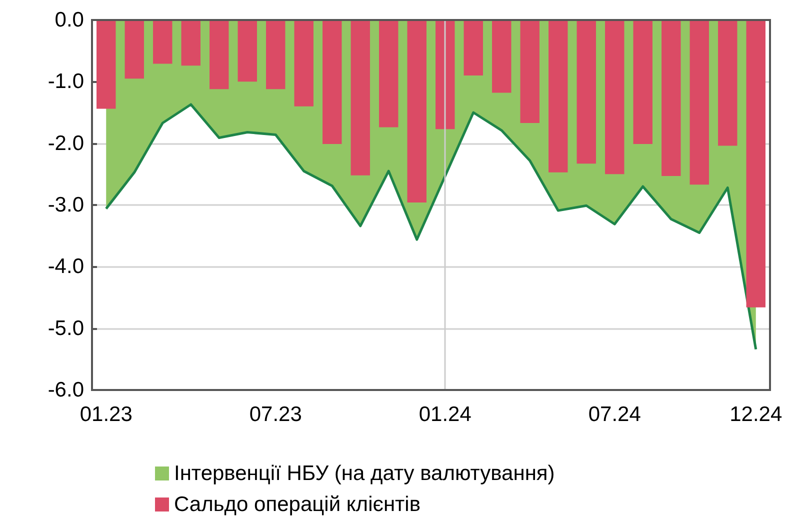  What do you see at coordinates (275, 414) in the screenshot?
I see `x-tick-label: 07.23` at bounding box center [275, 414].